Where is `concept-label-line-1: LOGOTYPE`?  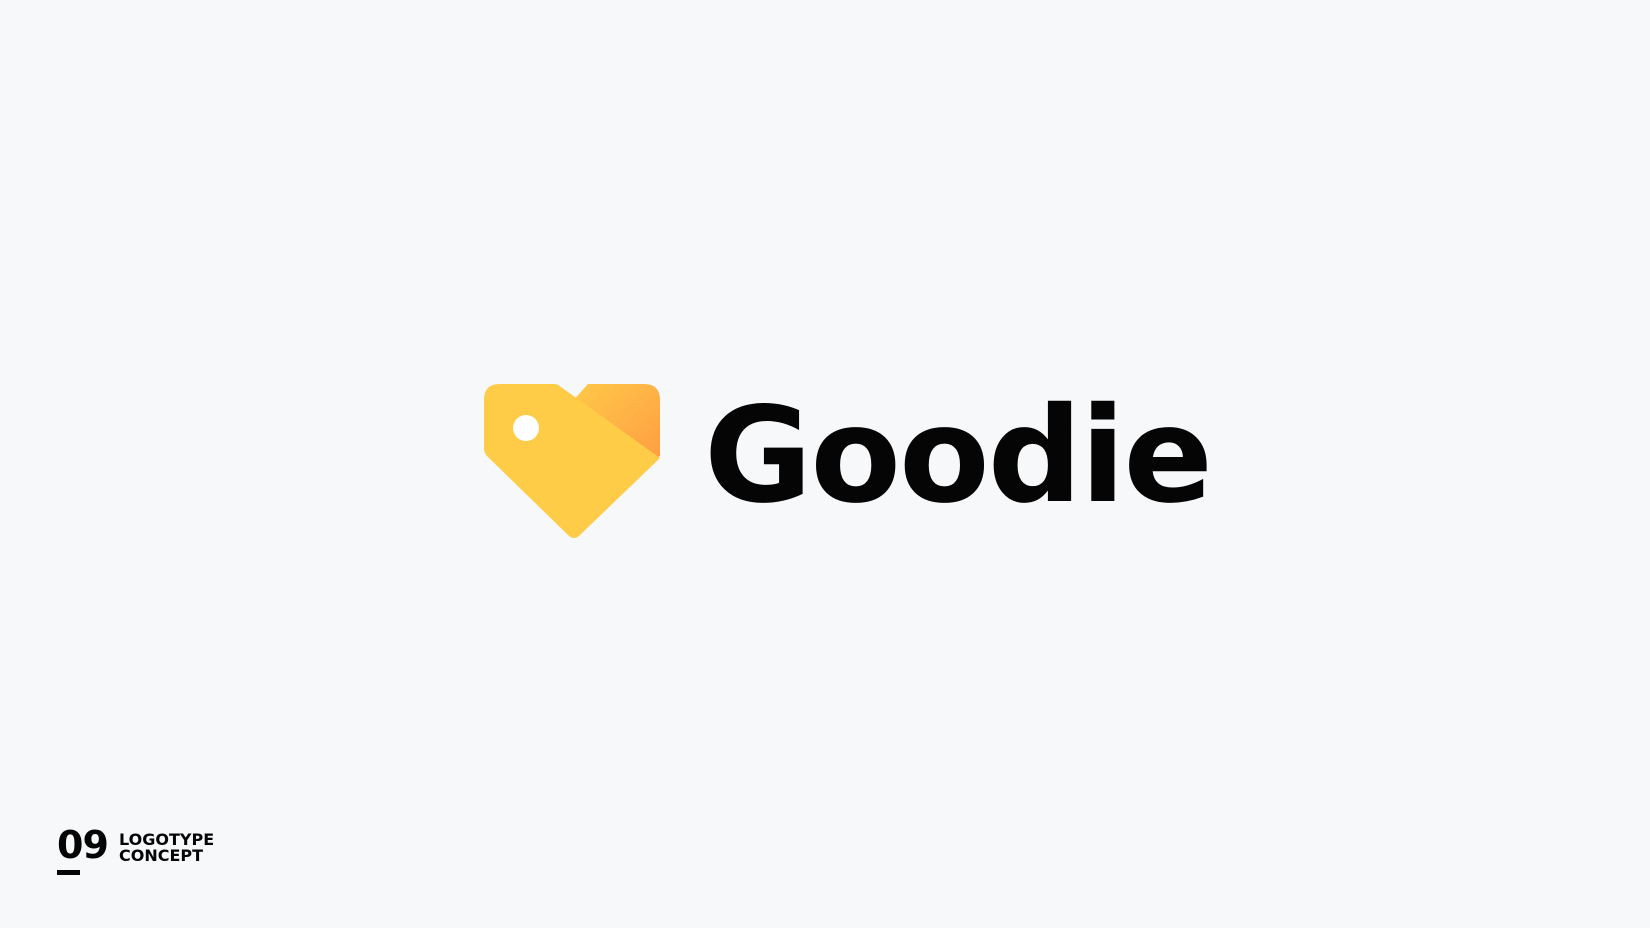
concept-label-line-1: LOGOTYPE is located at coordinates (167, 839).